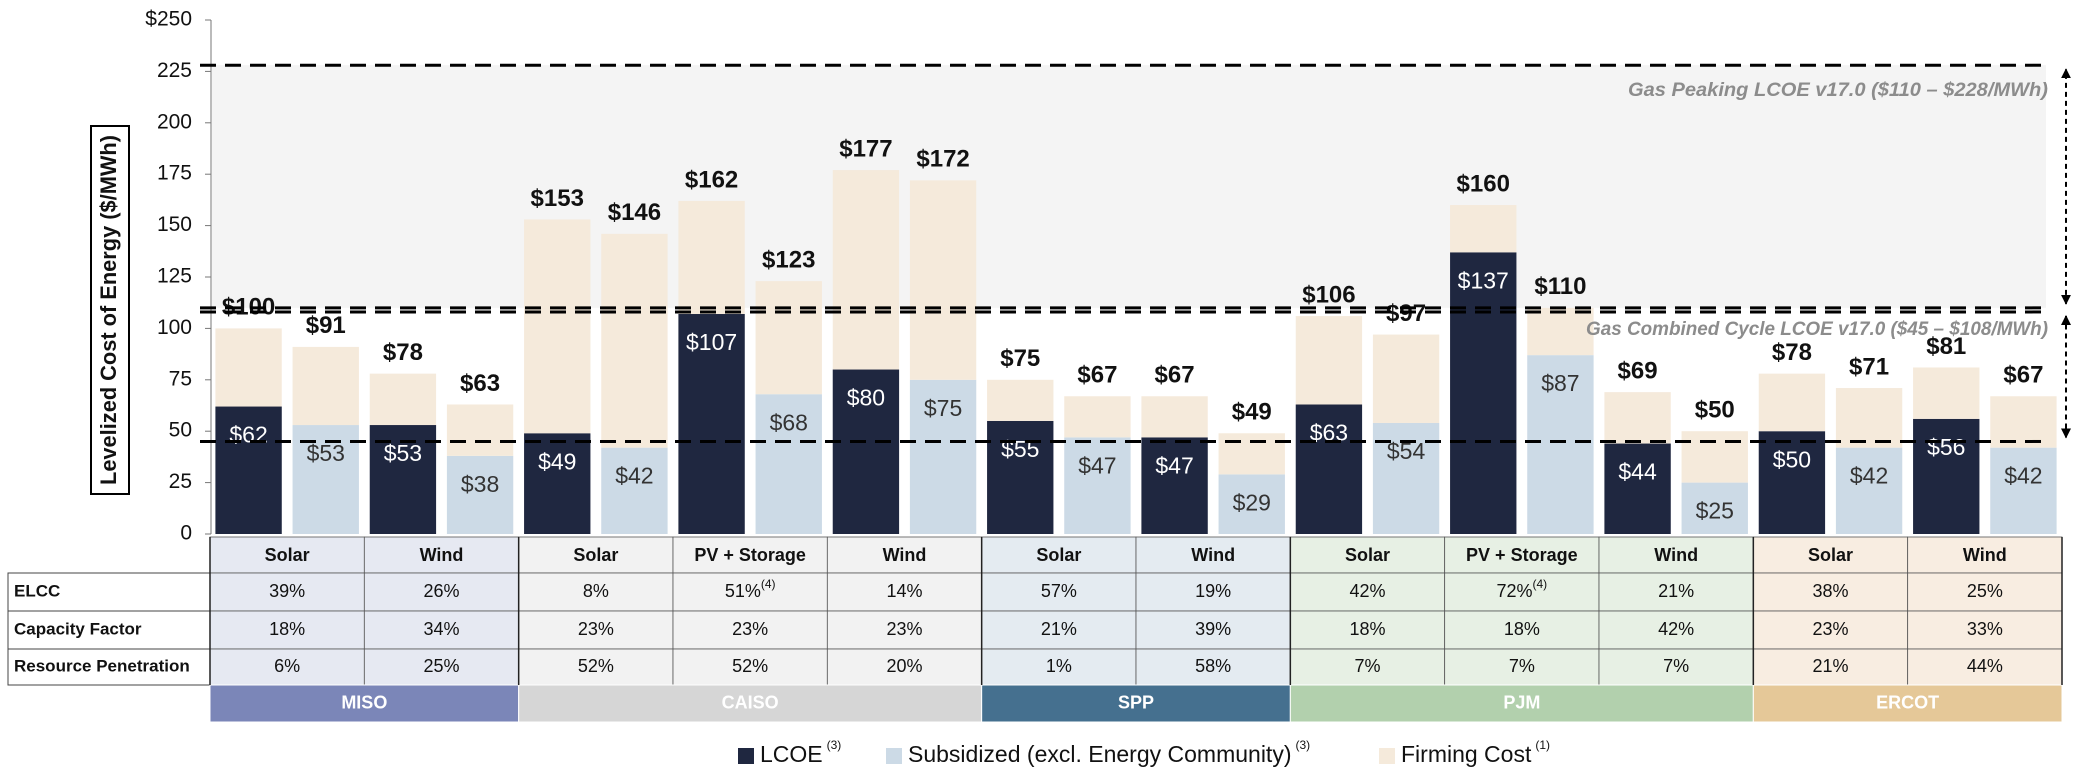 The width and height of the screenshot is (2078, 768). What do you see at coordinates (174, 121) in the screenshot?
I see `y-tick-label: 200` at bounding box center [174, 121].